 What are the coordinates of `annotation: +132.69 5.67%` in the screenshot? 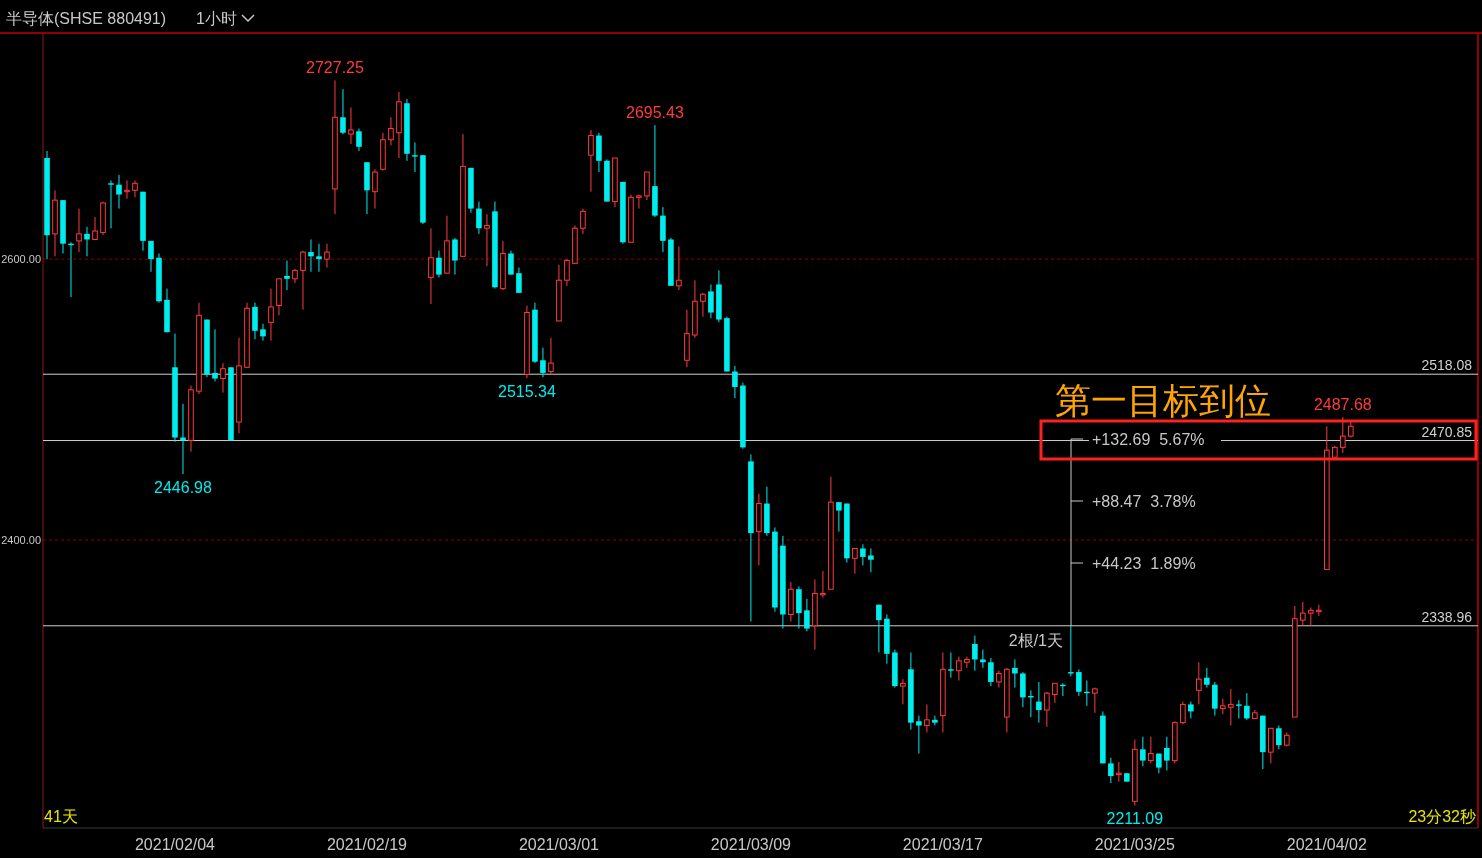 It's located at (1148, 440).